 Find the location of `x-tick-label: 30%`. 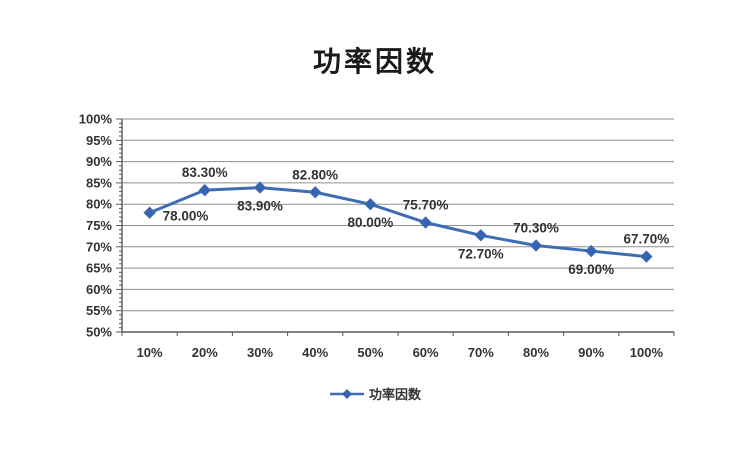

x-tick-label: 30% is located at coordinates (260, 352).